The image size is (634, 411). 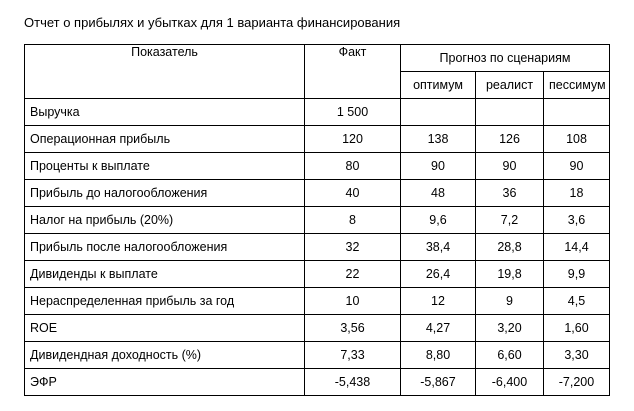 I want to click on cell-optimum: 8,80, so click(x=438, y=355).